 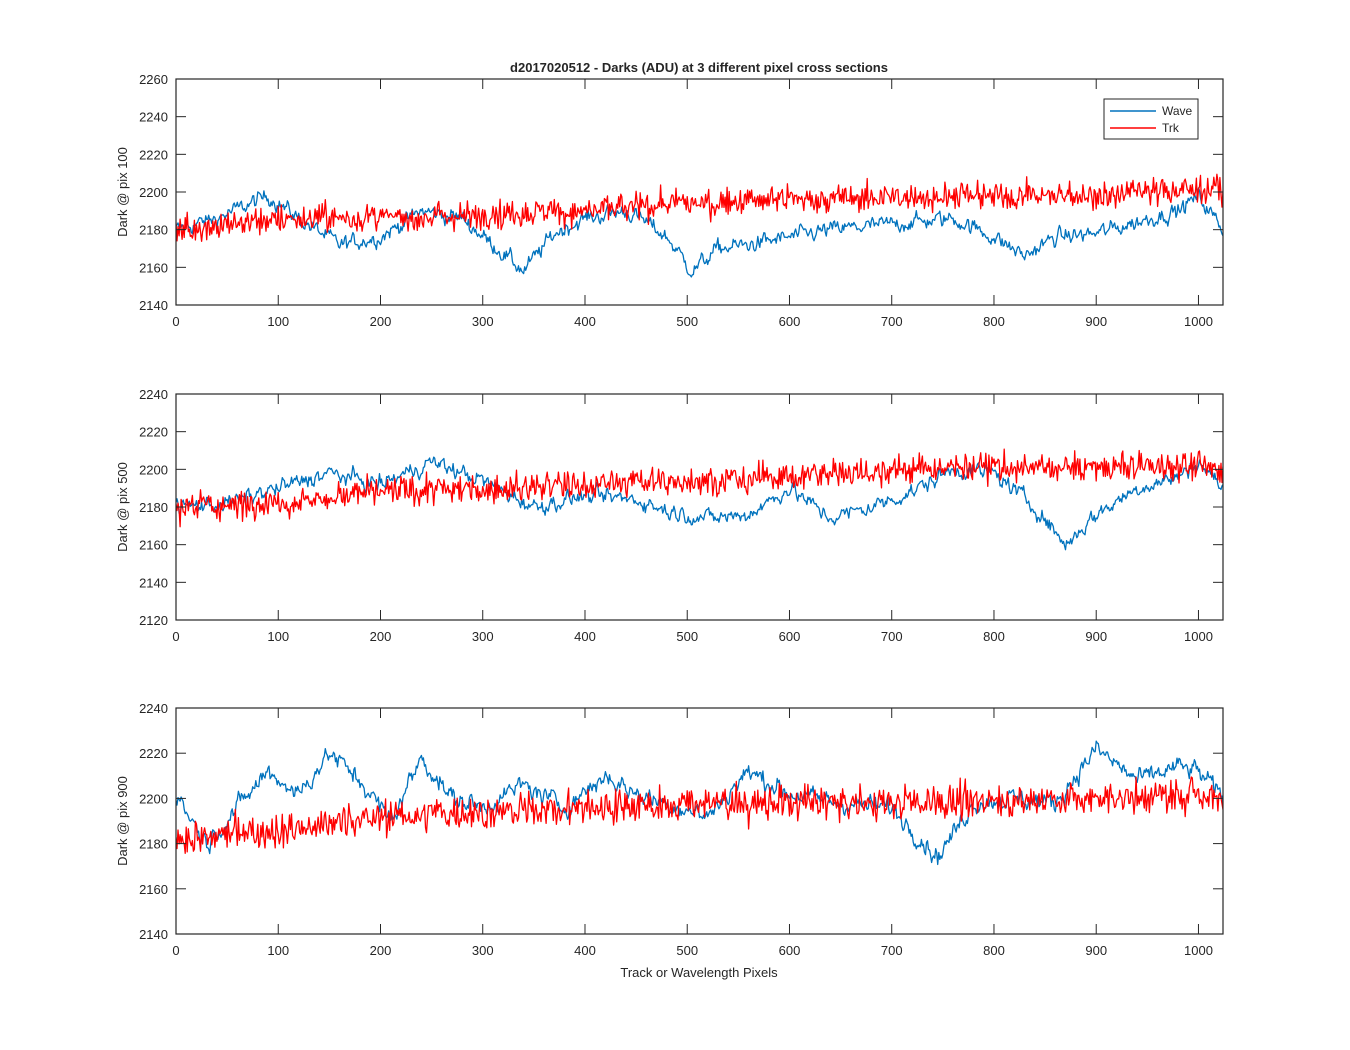 I want to click on legend-box, so click(x=1151, y=119).